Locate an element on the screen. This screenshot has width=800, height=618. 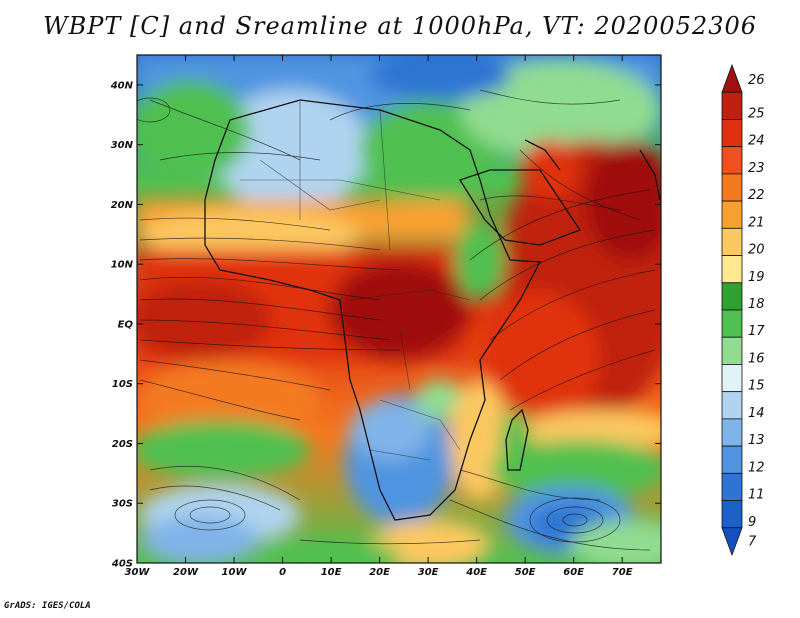
lat-tick-label: 10N is located at coordinates (122, 265).